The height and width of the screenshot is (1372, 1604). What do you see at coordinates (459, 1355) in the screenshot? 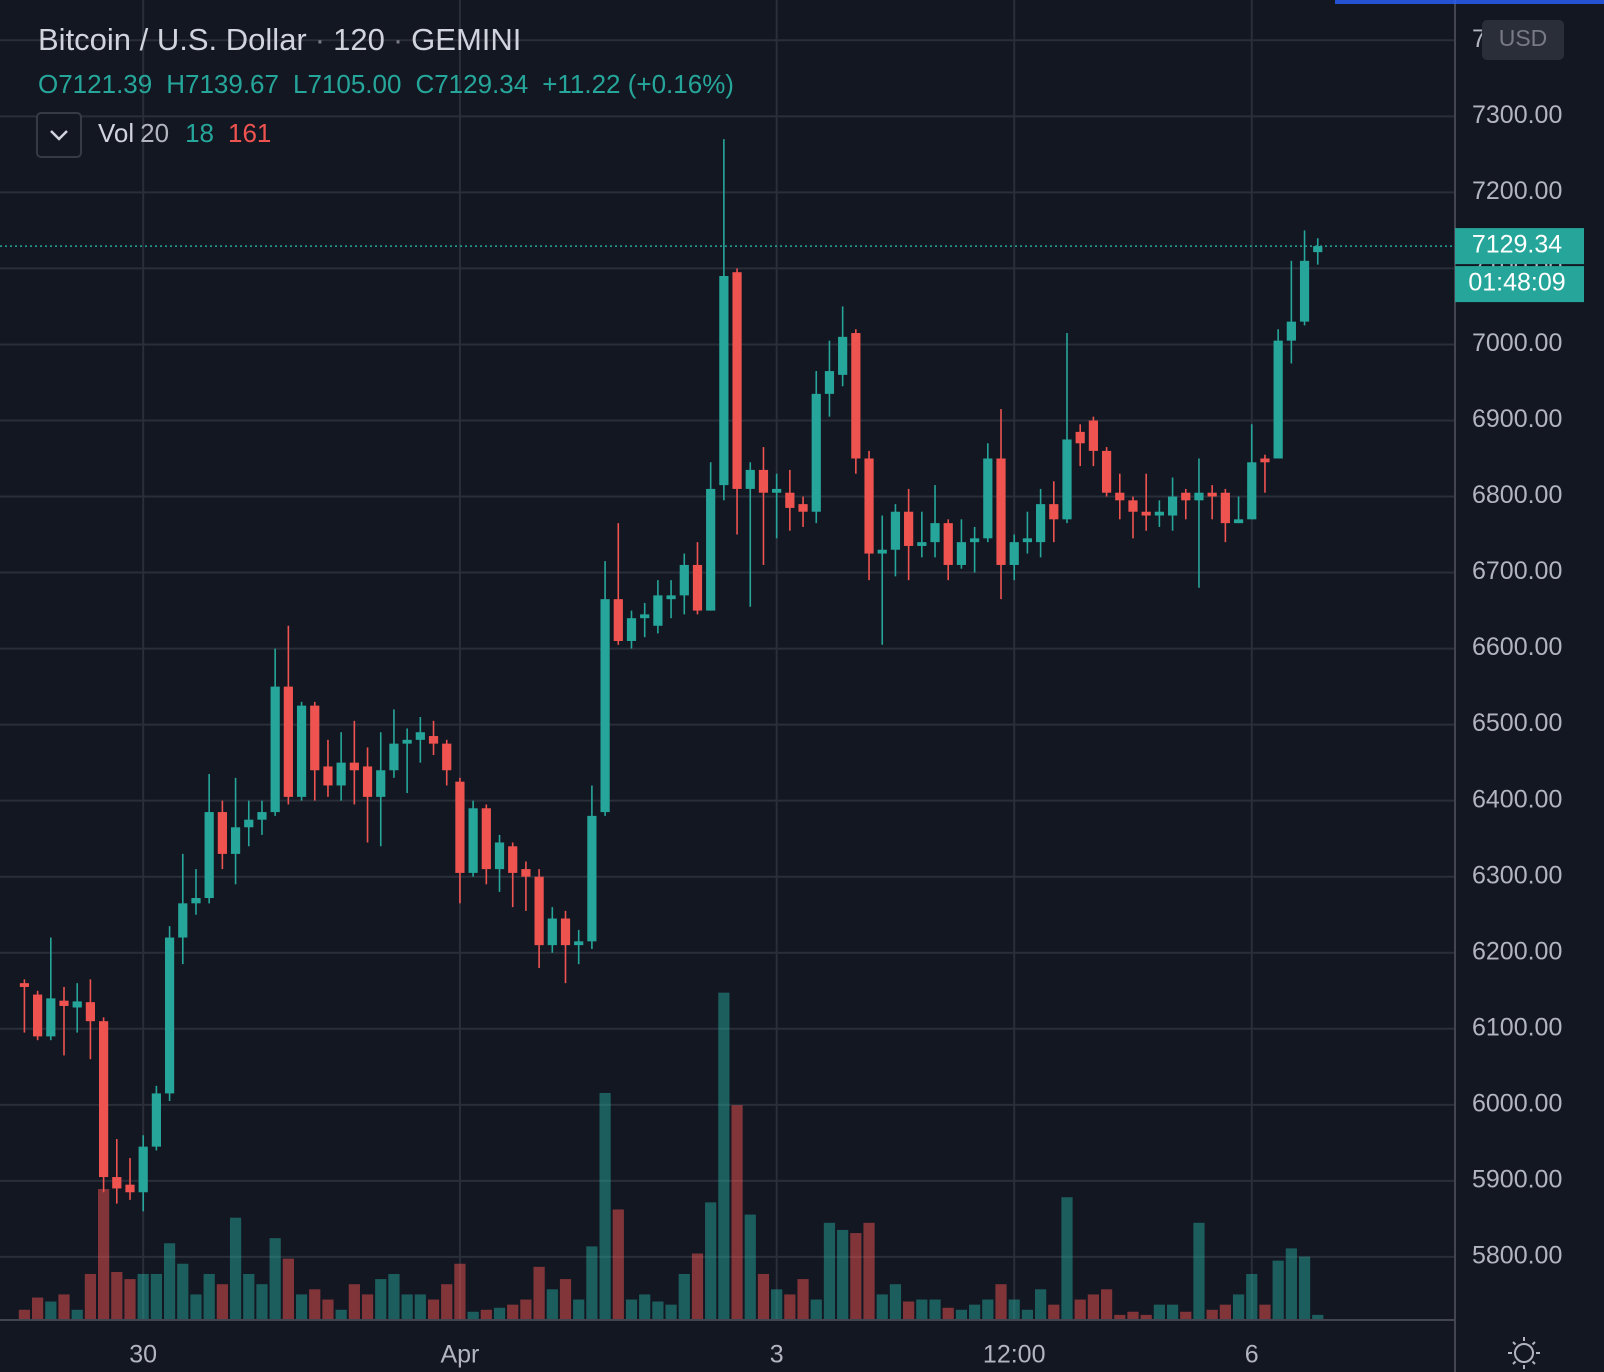
I see `x-tick-label: Apr` at bounding box center [459, 1355].